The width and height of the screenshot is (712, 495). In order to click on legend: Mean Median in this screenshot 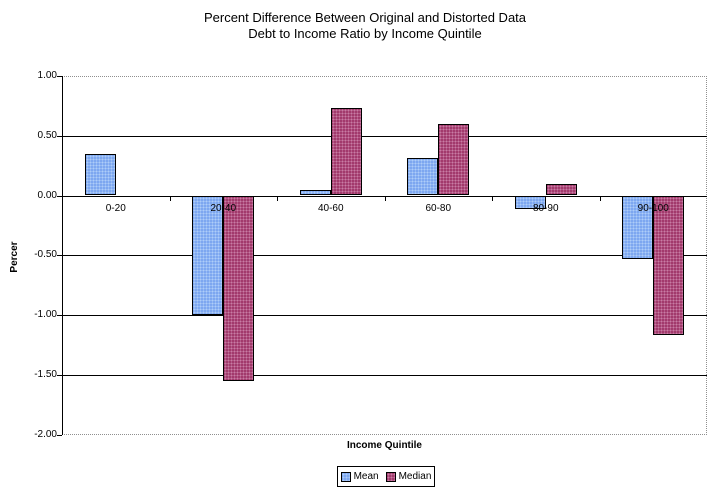, I will do `click(386, 476)`.